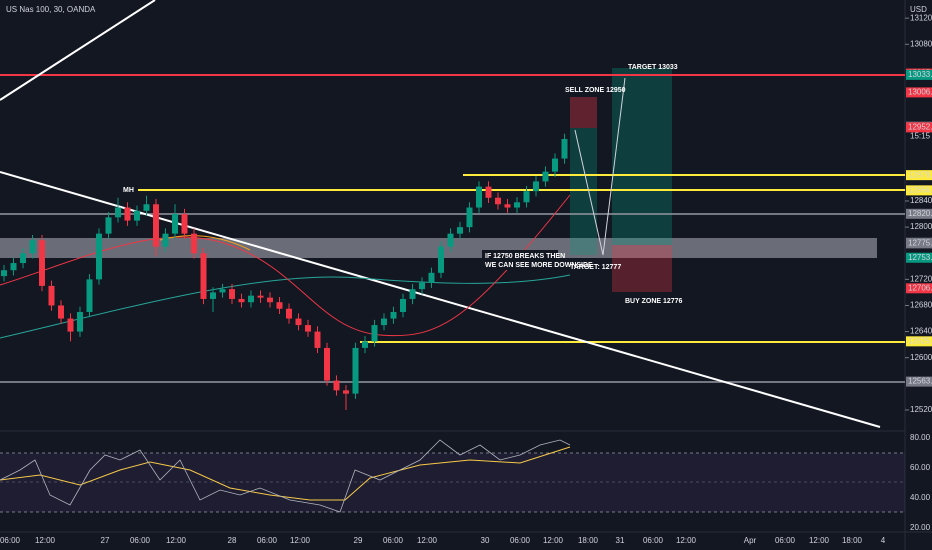 The width and height of the screenshot is (932, 550). What do you see at coordinates (921, 357) in the screenshot?
I see `price-tick-label: 12600.0` at bounding box center [921, 357].